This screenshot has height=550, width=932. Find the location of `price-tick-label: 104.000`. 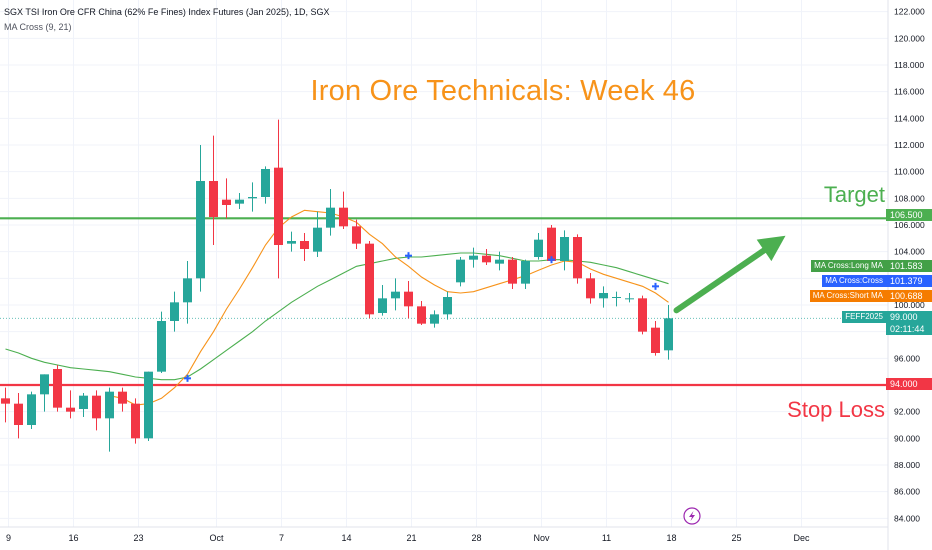

price-tick-label: 104.000 is located at coordinates (909, 252).